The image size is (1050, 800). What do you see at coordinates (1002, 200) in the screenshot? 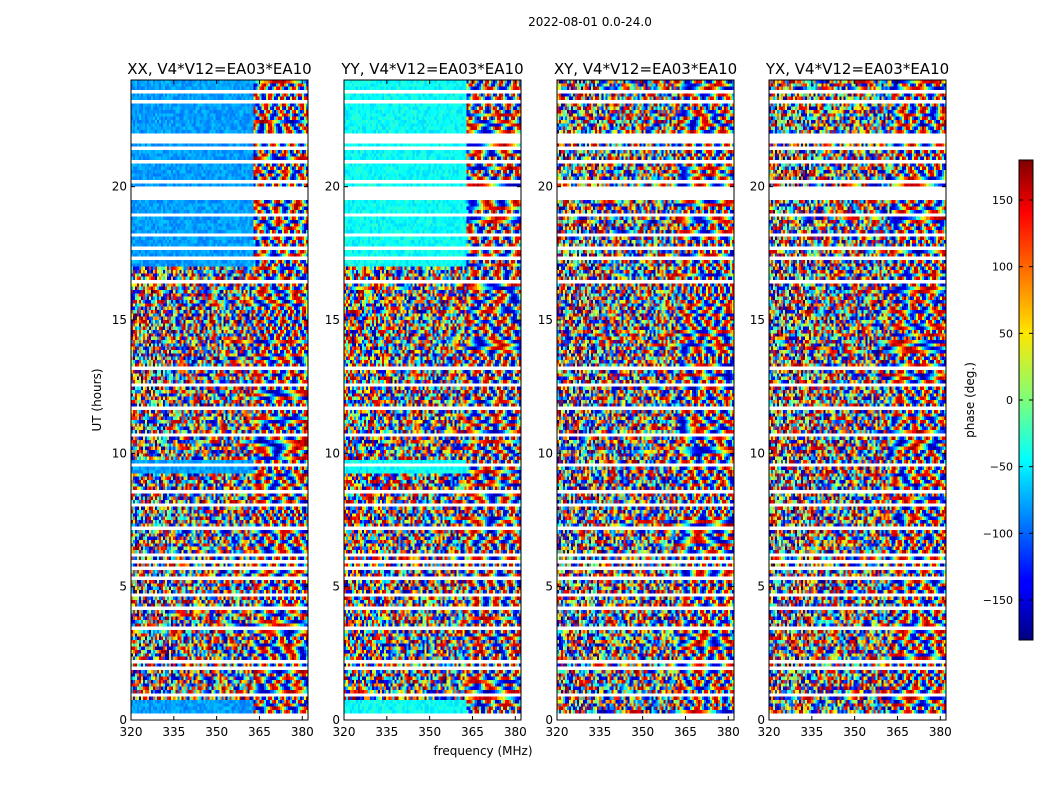
I see `colorbar-tick-label: 150` at bounding box center [1002, 200].